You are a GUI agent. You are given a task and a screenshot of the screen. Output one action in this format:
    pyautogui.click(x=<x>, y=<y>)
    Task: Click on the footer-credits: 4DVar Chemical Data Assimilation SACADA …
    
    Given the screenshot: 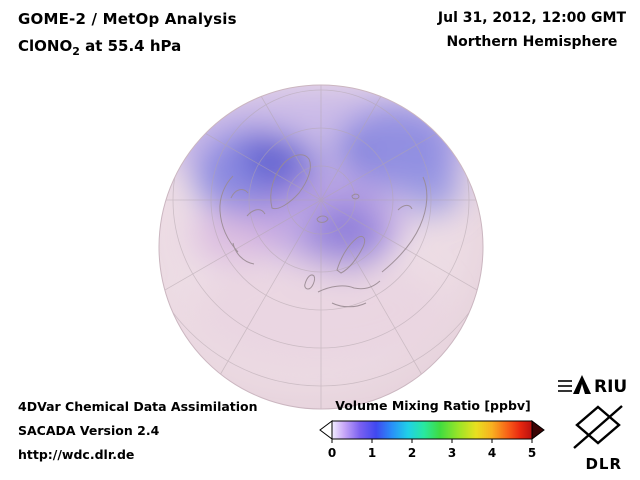 What is the action you would take?
    pyautogui.click(x=138, y=431)
    